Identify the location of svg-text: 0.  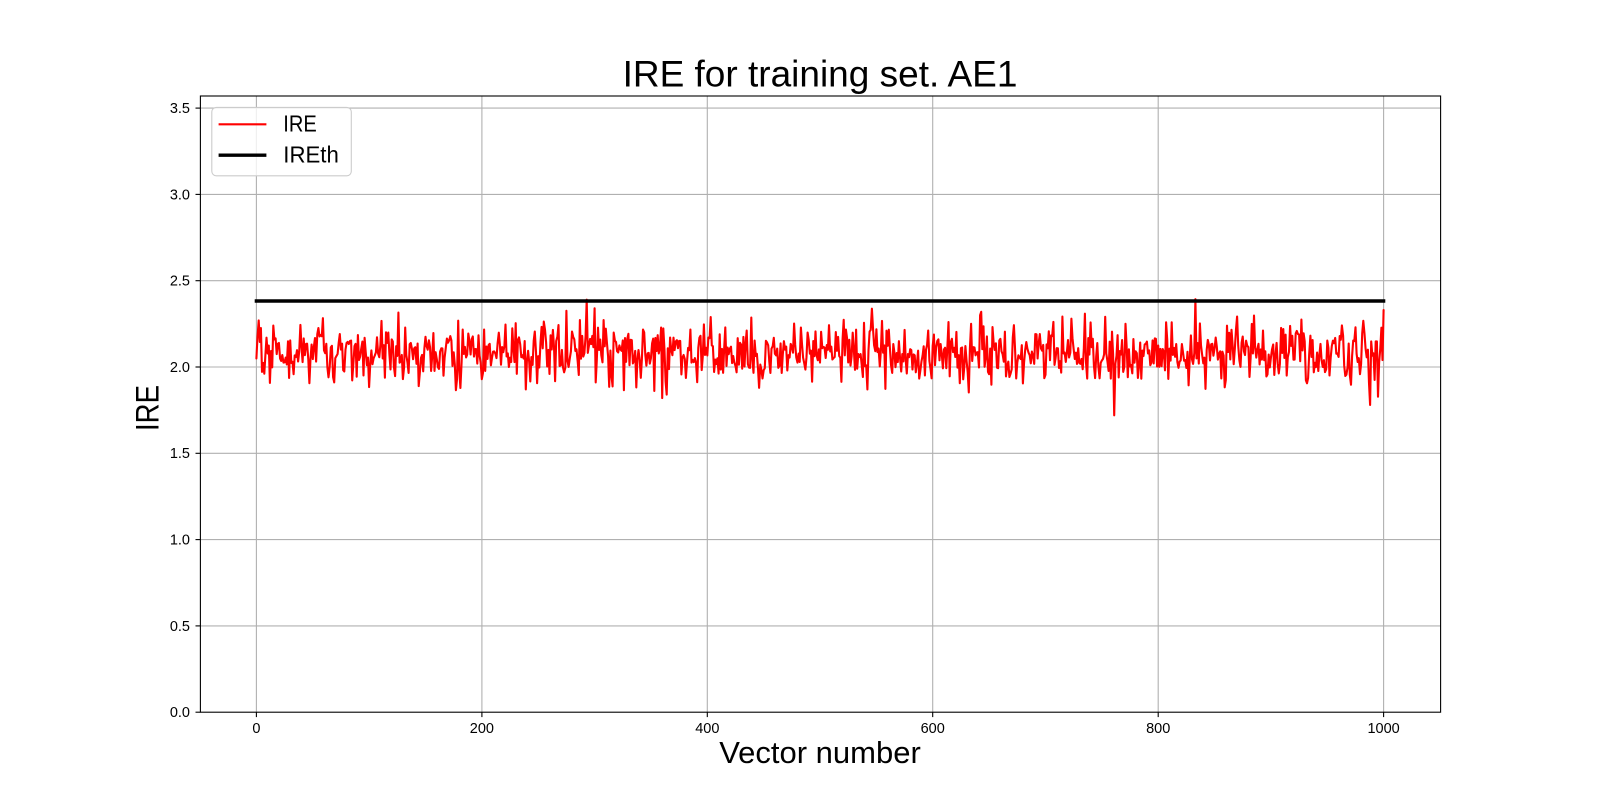
(256, 729).